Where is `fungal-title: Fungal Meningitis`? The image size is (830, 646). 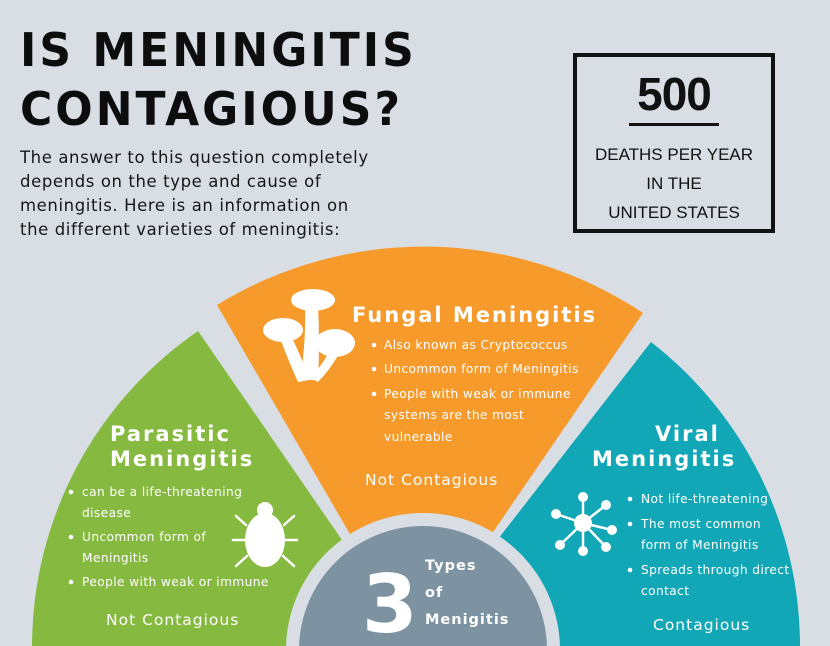
fungal-title: Fungal Meningitis is located at coordinates (474, 315).